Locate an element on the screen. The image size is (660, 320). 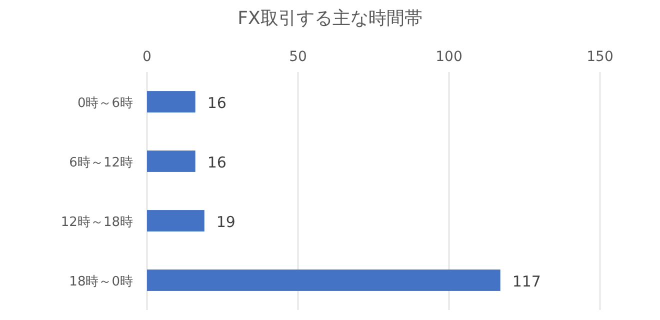
data-label: 19 is located at coordinates (226, 221).